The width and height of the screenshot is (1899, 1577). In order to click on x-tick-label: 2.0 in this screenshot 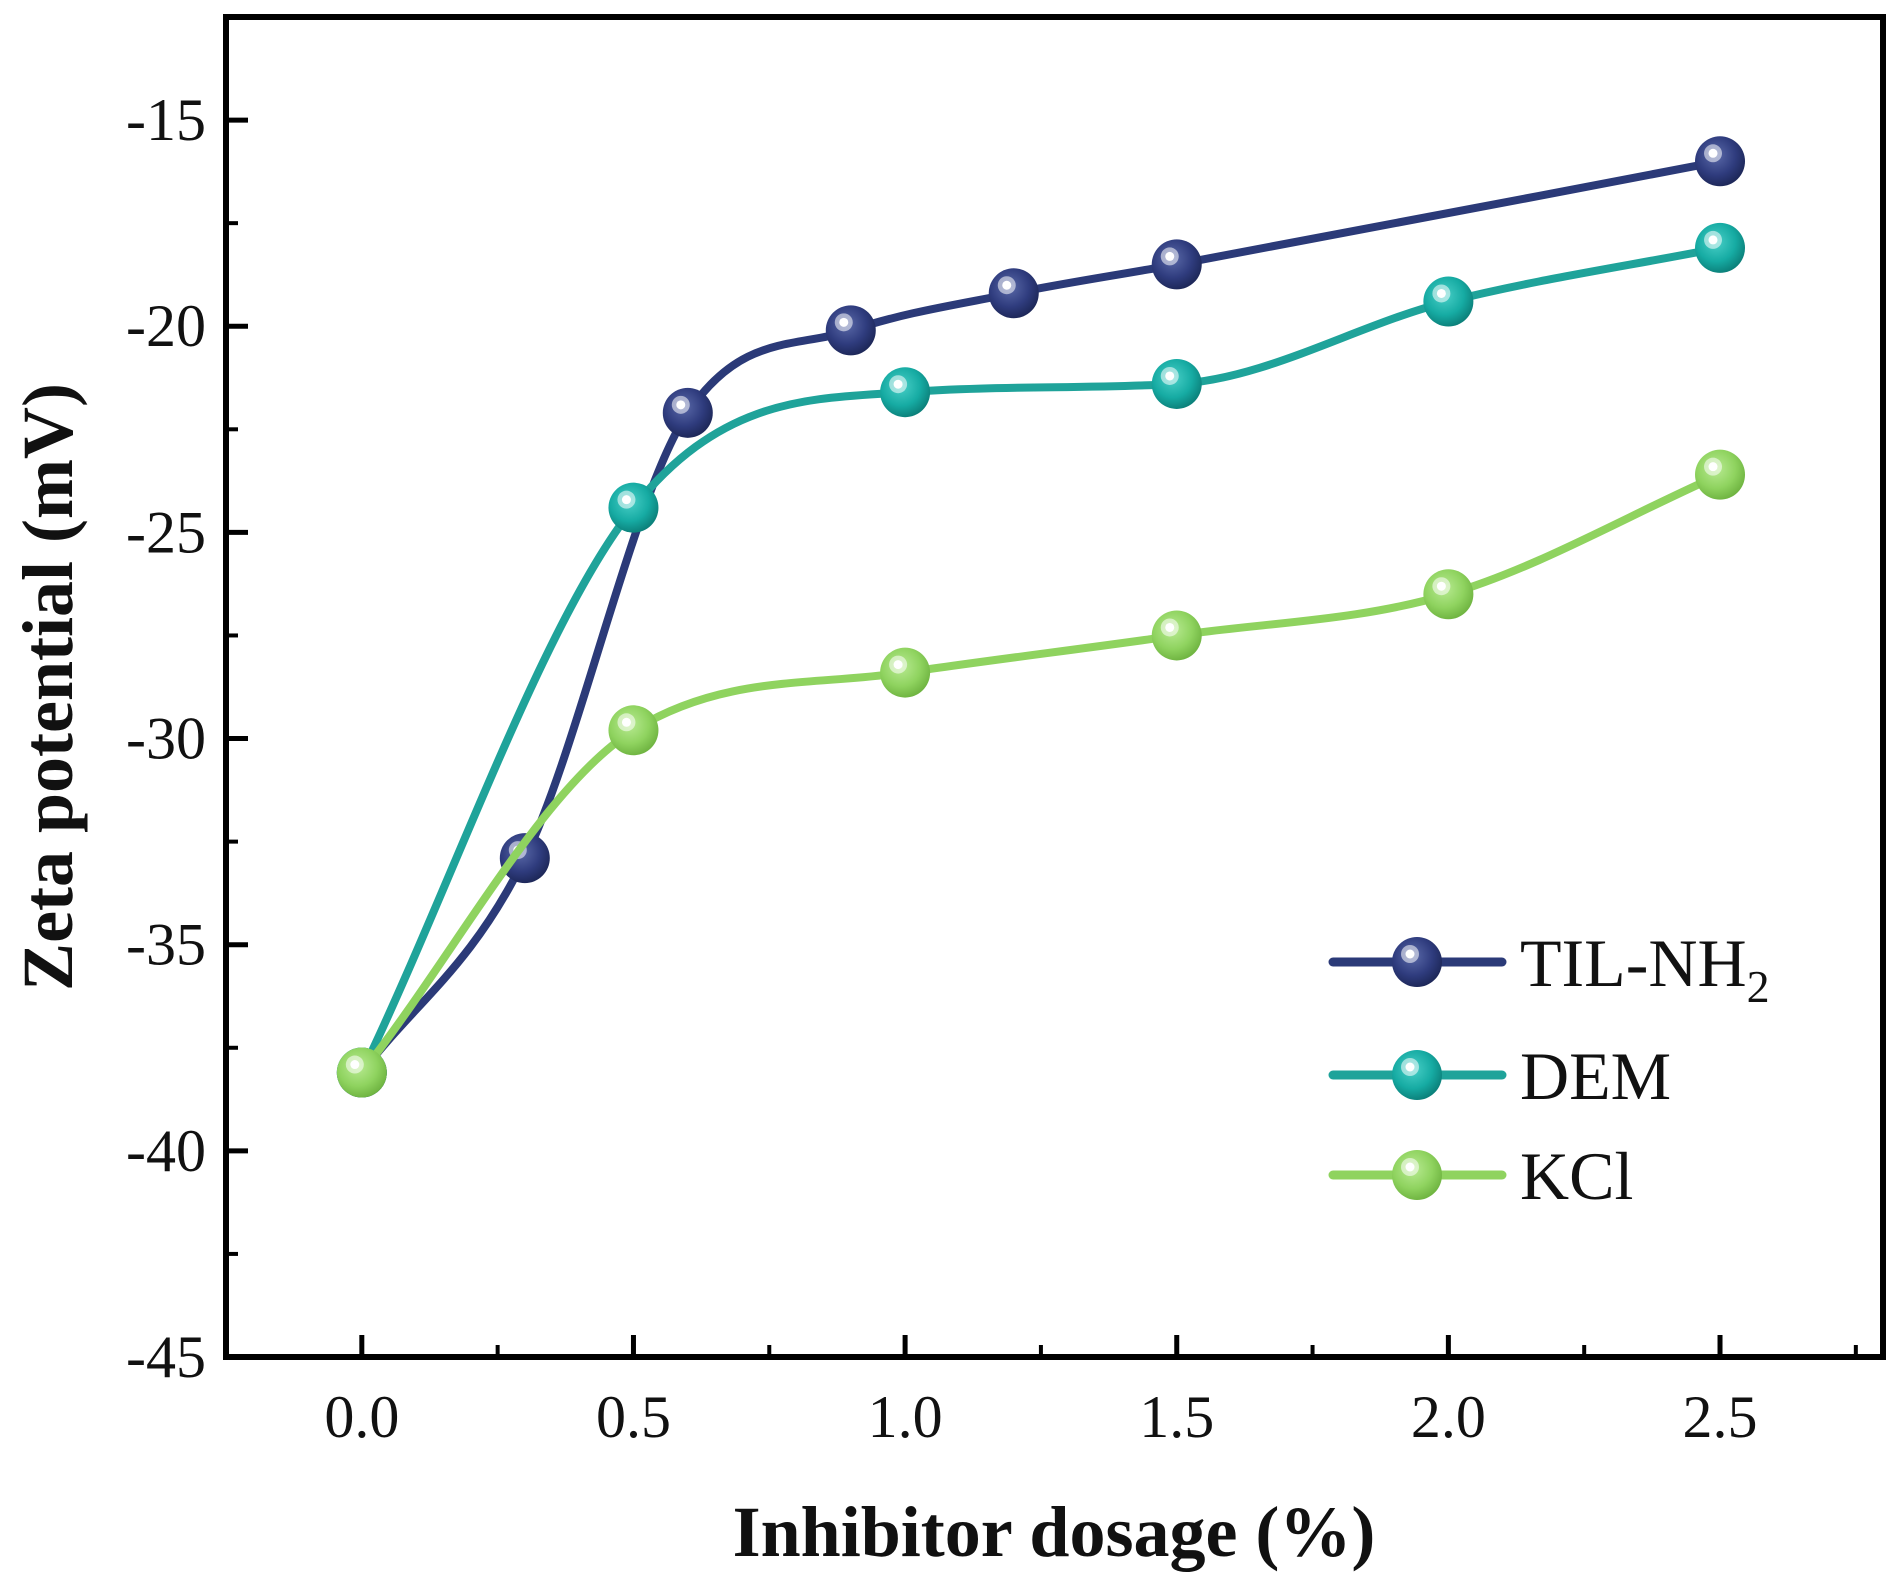, I will do `click(1448, 1417)`.